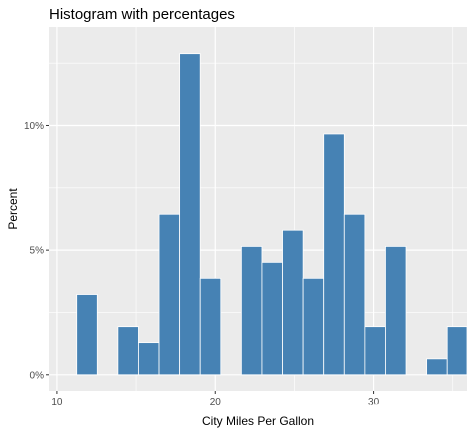  I want to click on x-tick-label: 20, so click(216, 402).